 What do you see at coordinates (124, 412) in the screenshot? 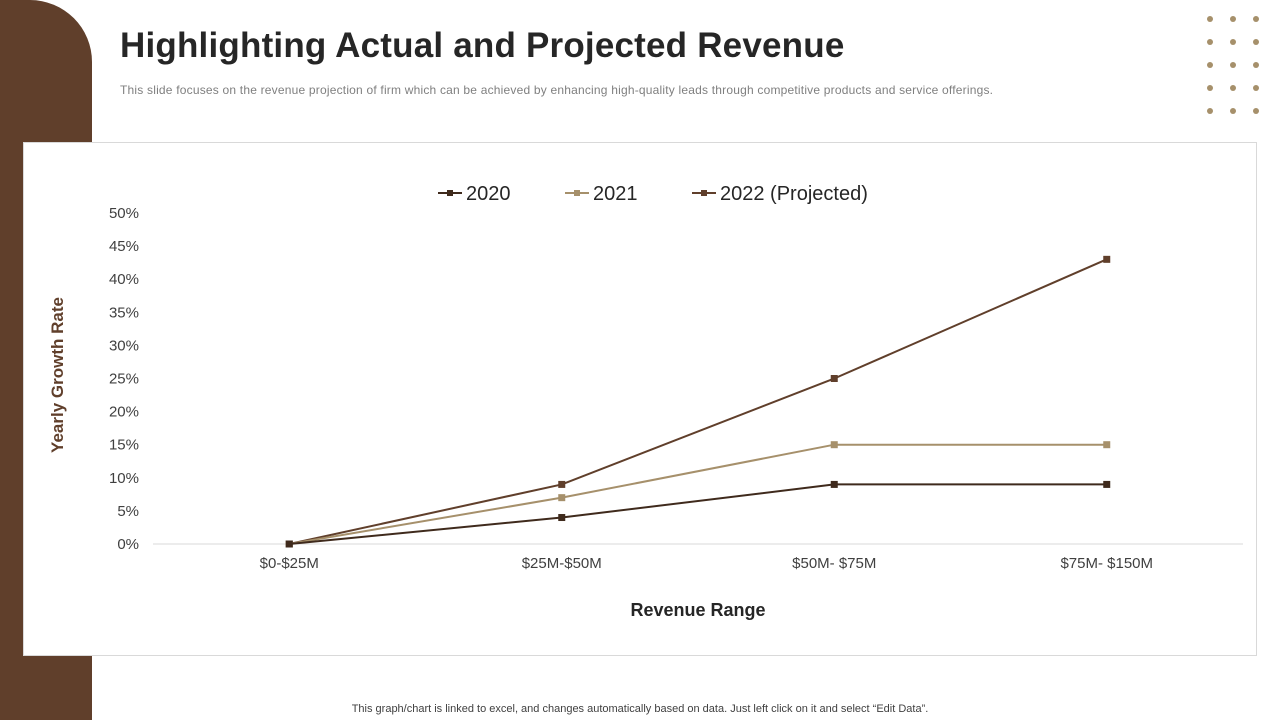
I see `y-tick-label: 20%` at bounding box center [124, 412].